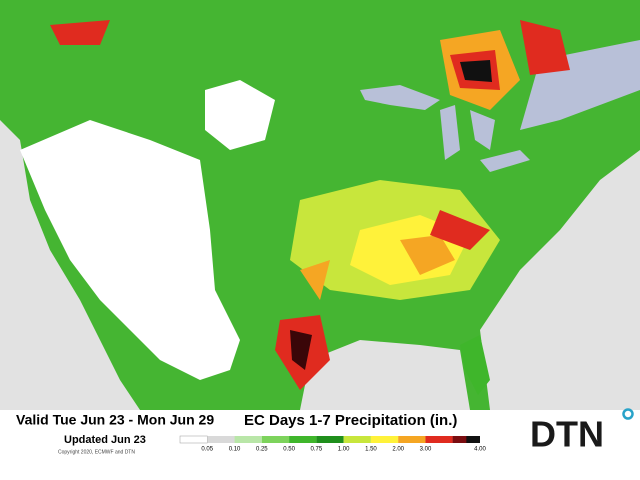 The height and width of the screenshot is (480, 640). I want to click on copyright: Copyright 2020, ECMWF and DTN, so click(96, 452).